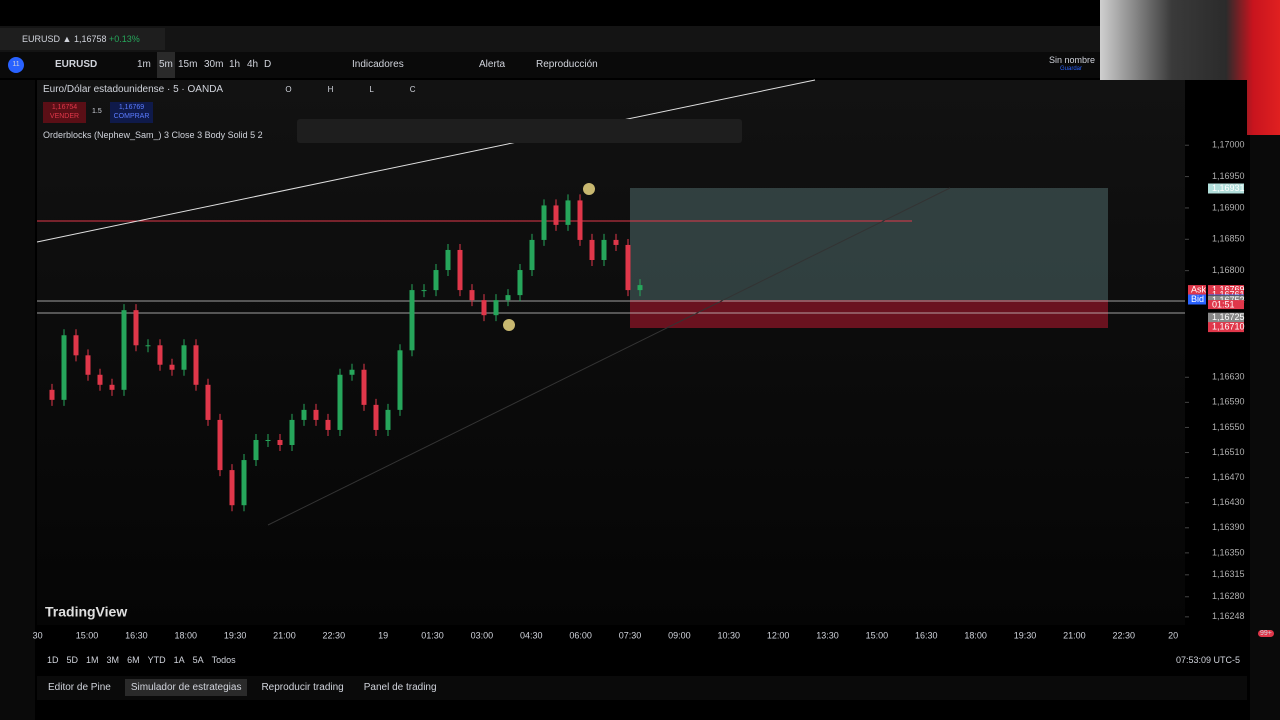  What do you see at coordinates (16, 65) in the screenshot?
I see `avatar-badge: 11` at bounding box center [16, 65].